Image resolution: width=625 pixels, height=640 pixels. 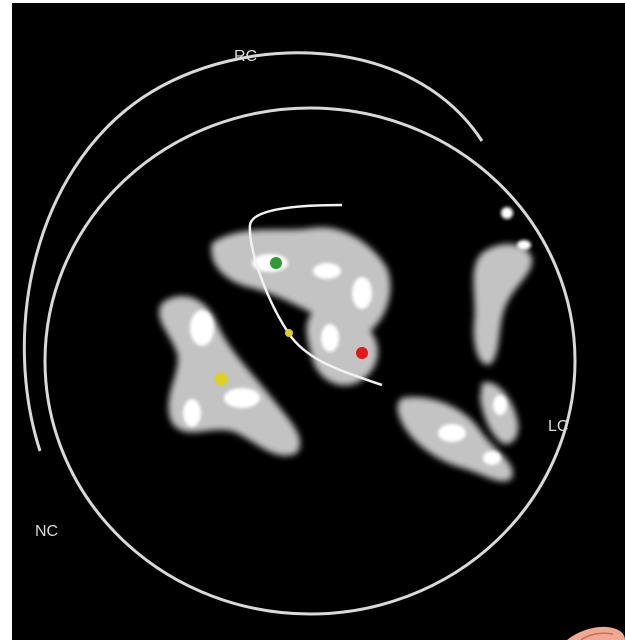 I want to click on red-marker, so click(x=362, y=353).